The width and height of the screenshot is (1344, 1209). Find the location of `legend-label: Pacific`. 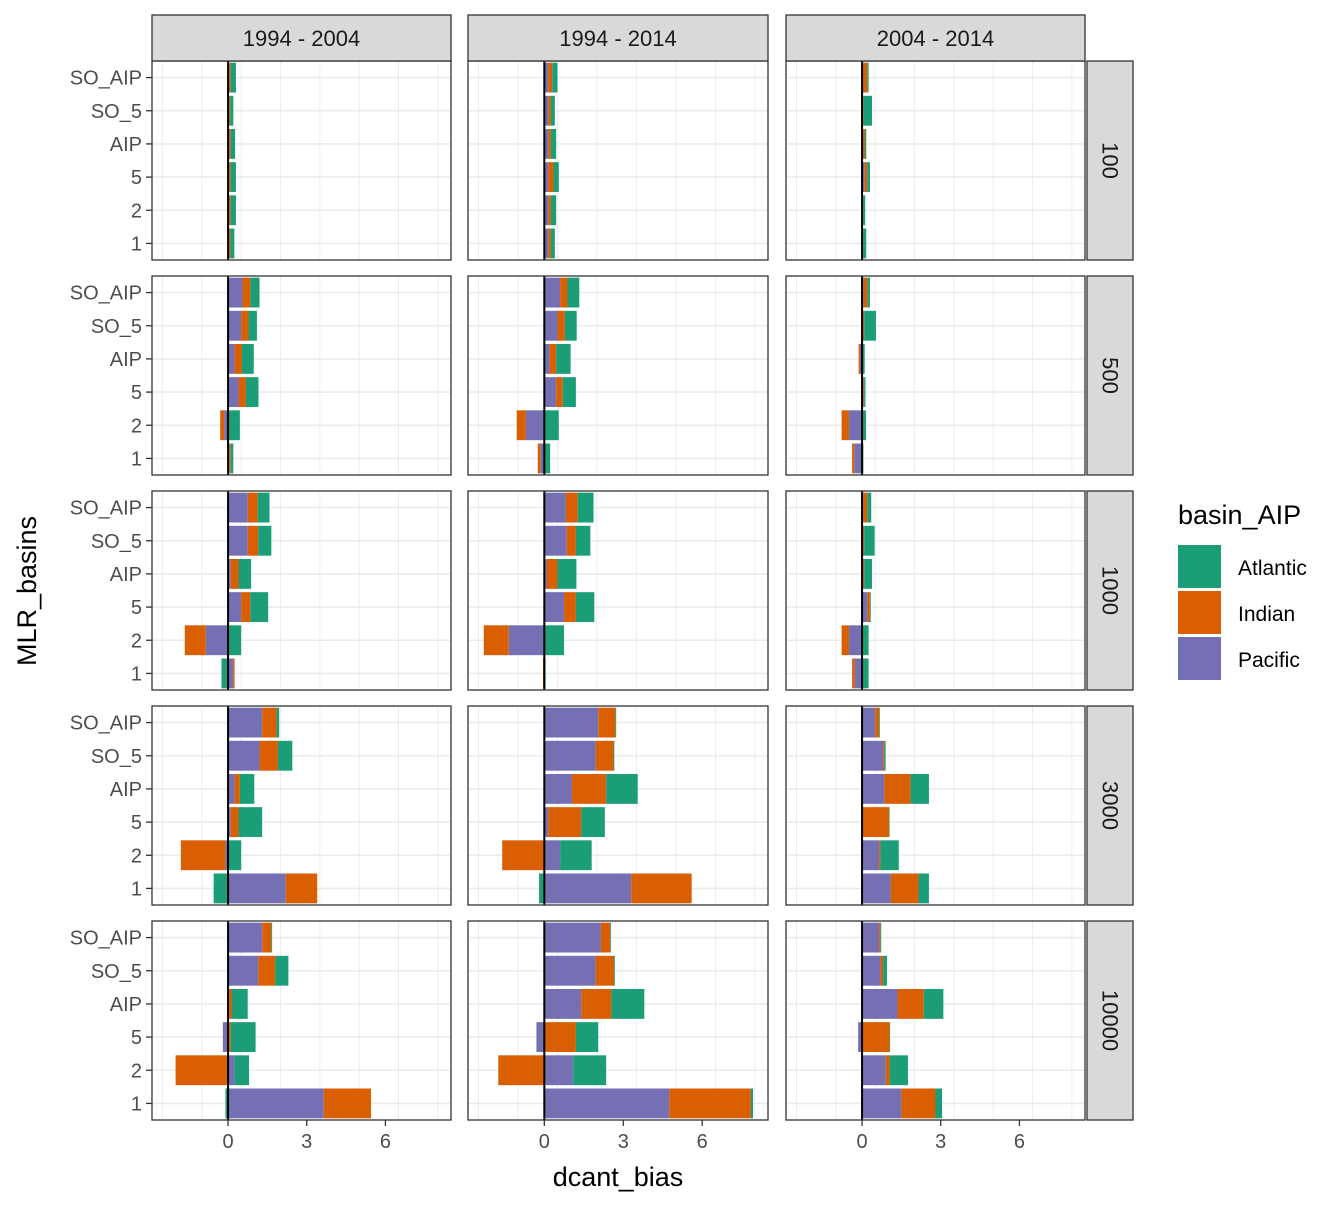

legend-label: Pacific is located at coordinates (1269, 660).